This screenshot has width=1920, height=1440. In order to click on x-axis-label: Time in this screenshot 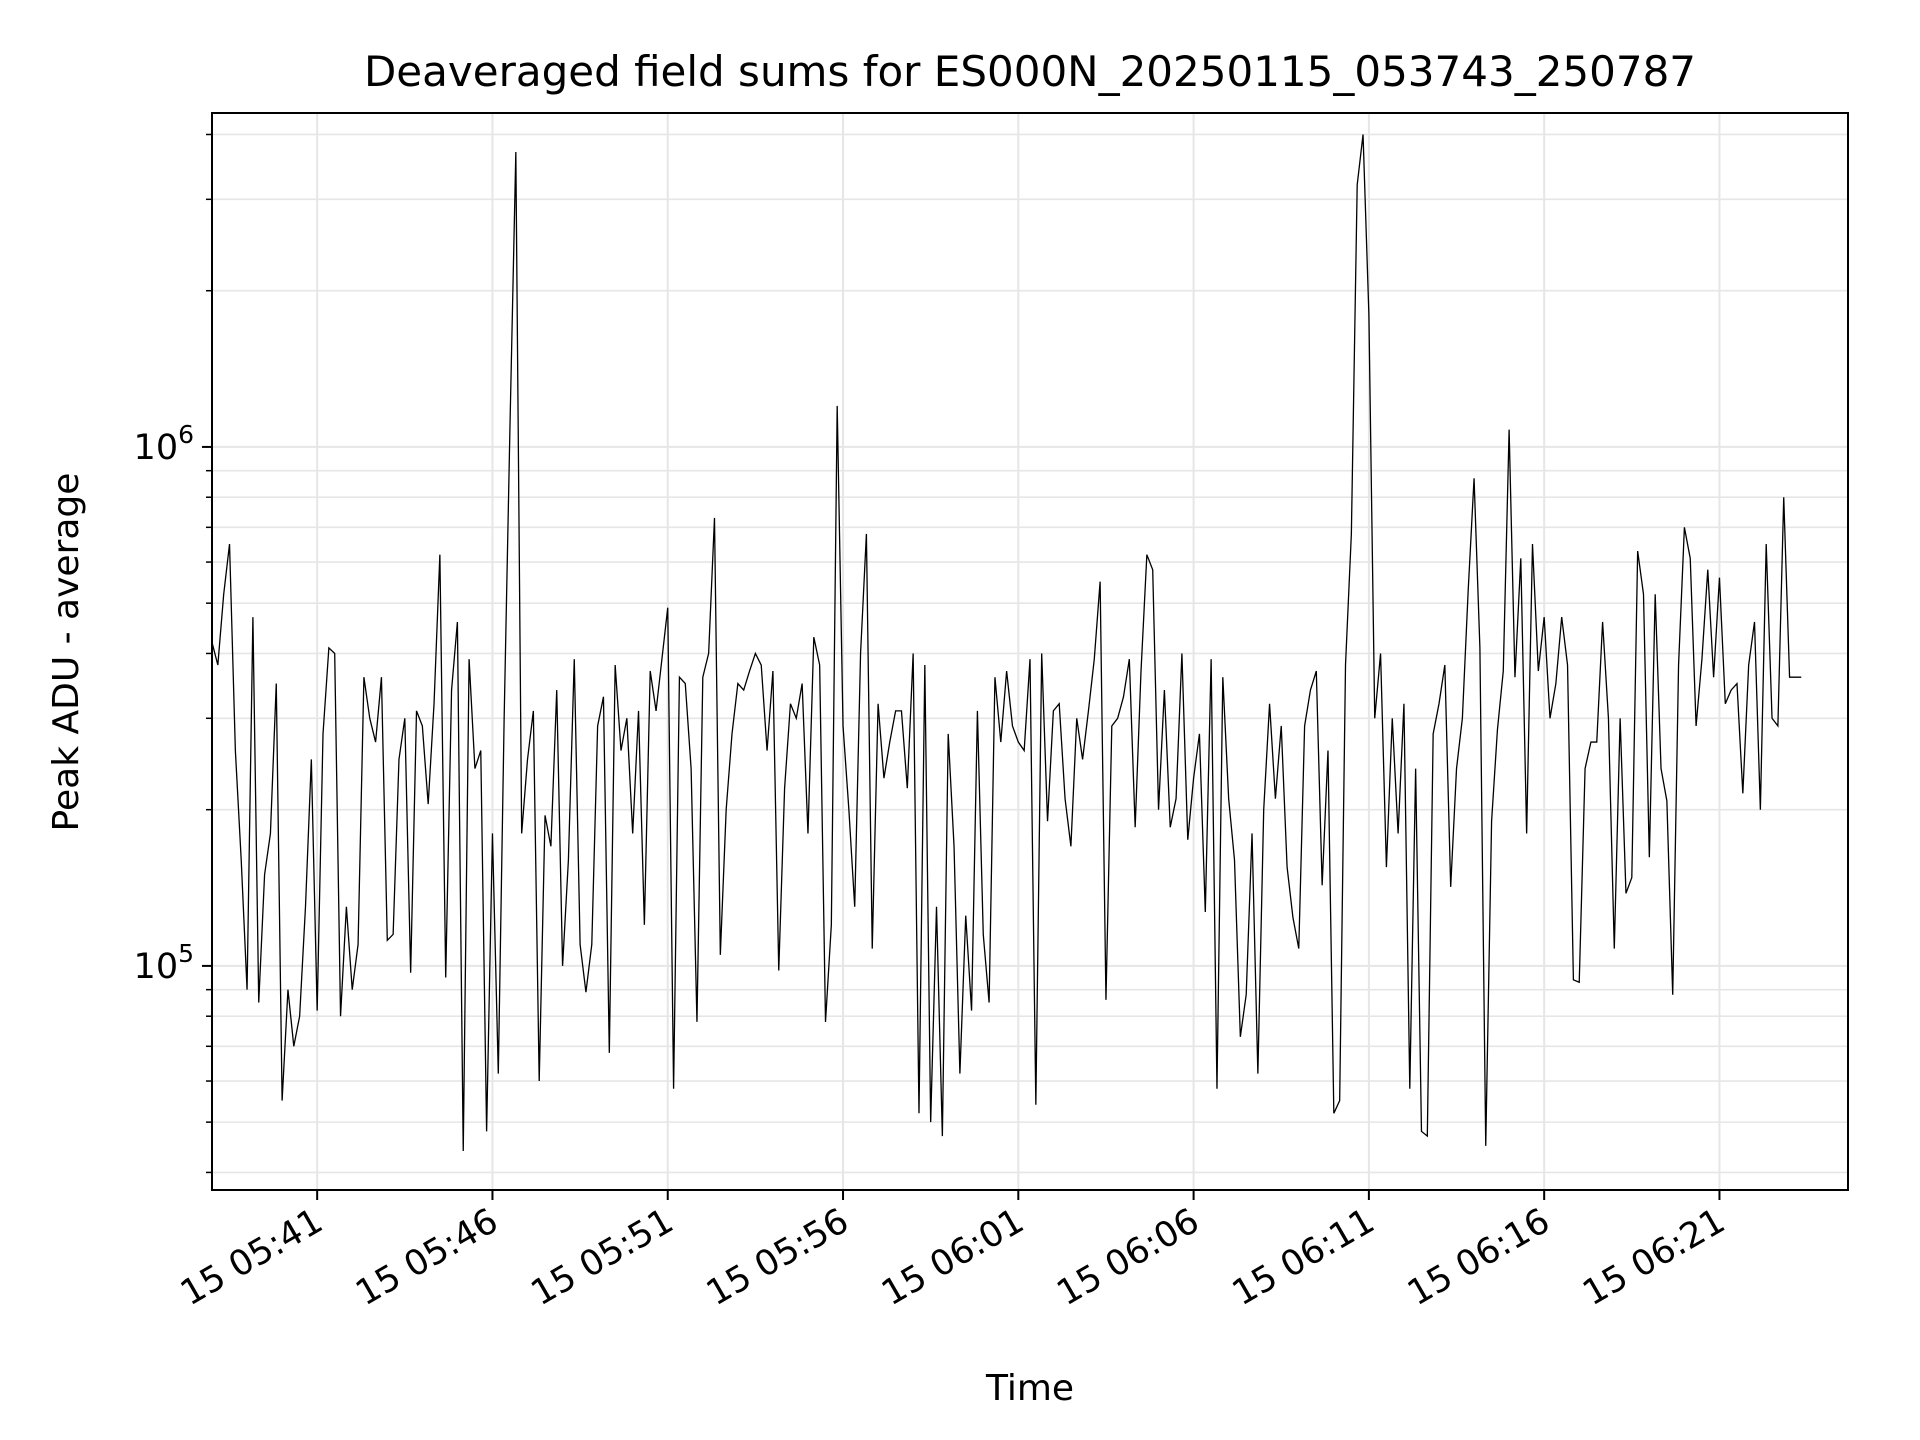, I will do `click(1029, 1388)`.